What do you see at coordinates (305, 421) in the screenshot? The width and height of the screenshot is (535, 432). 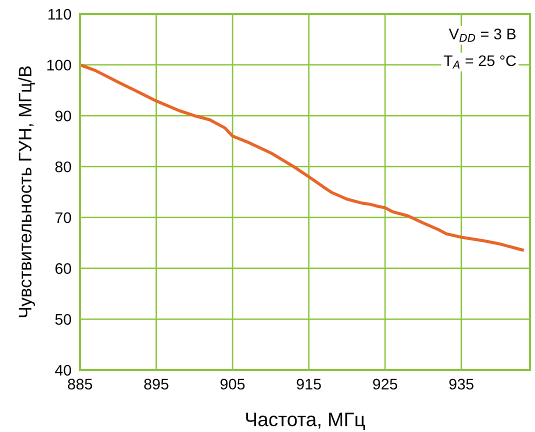 I see `x-axis-title: Частота, МГц` at bounding box center [305, 421].